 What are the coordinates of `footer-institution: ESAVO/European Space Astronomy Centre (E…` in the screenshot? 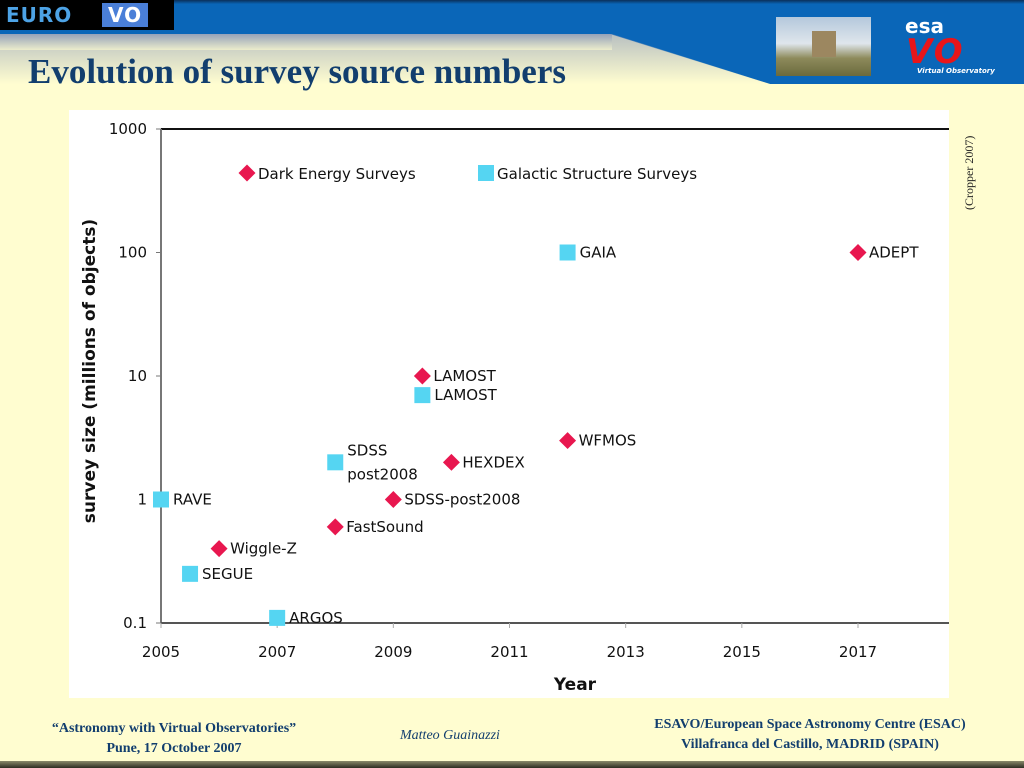 It's located at (810, 735).